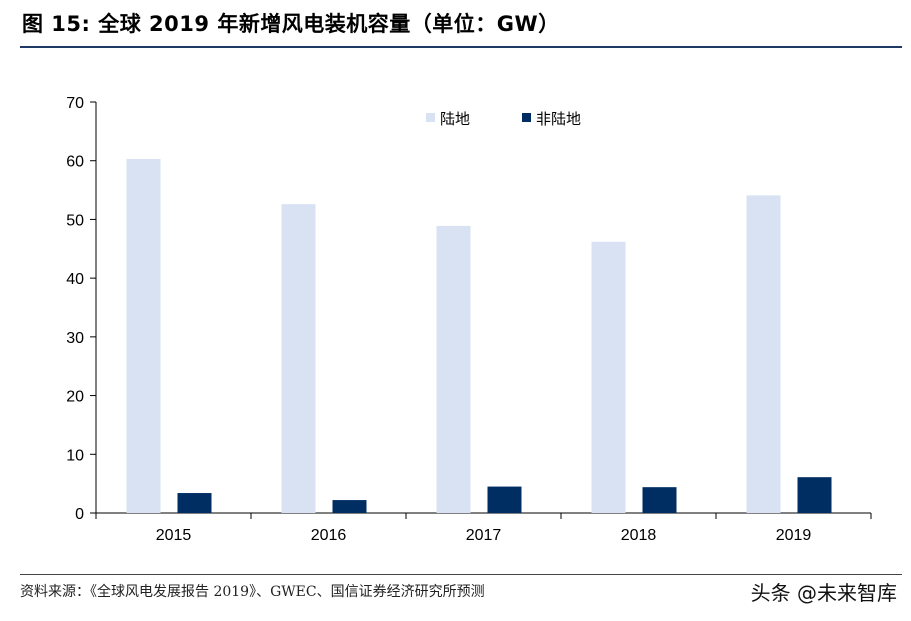  What do you see at coordinates (461, 574) in the screenshot?
I see `footer-divider` at bounding box center [461, 574].